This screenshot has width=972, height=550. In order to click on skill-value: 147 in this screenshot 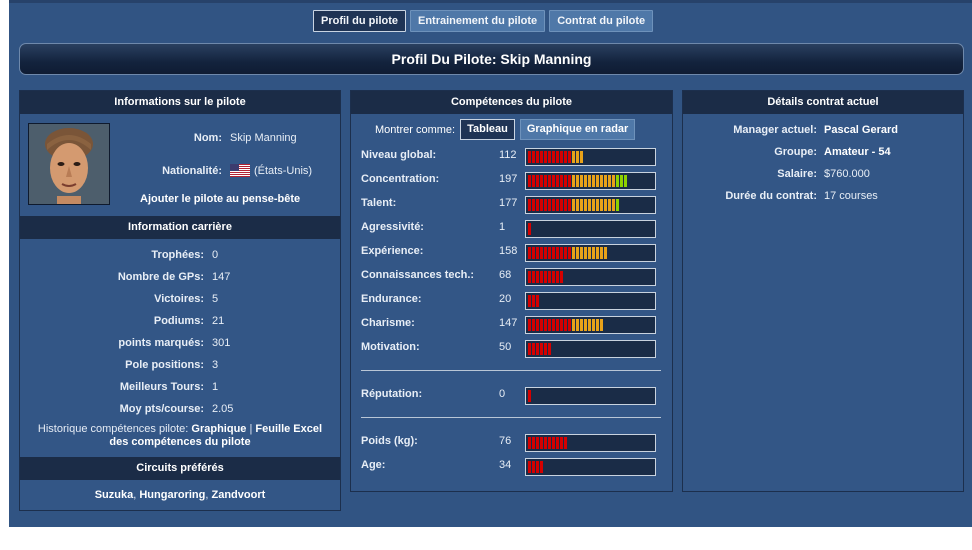, I will do `click(508, 323)`.